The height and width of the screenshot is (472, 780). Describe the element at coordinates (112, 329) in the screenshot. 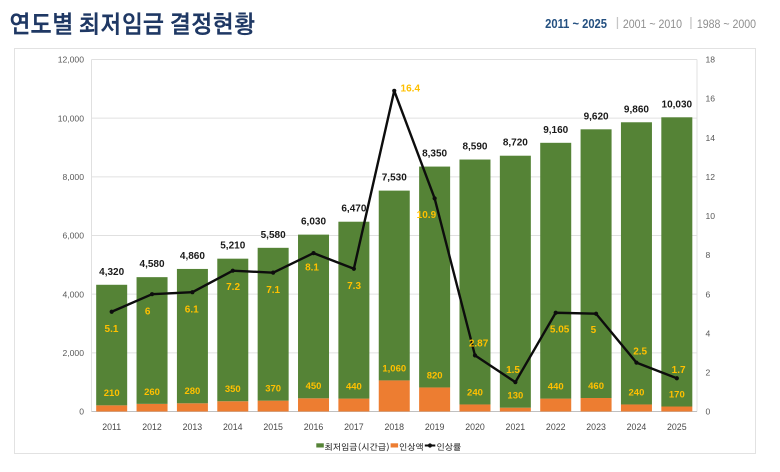

I see `svg-text: 5.1` at that location.